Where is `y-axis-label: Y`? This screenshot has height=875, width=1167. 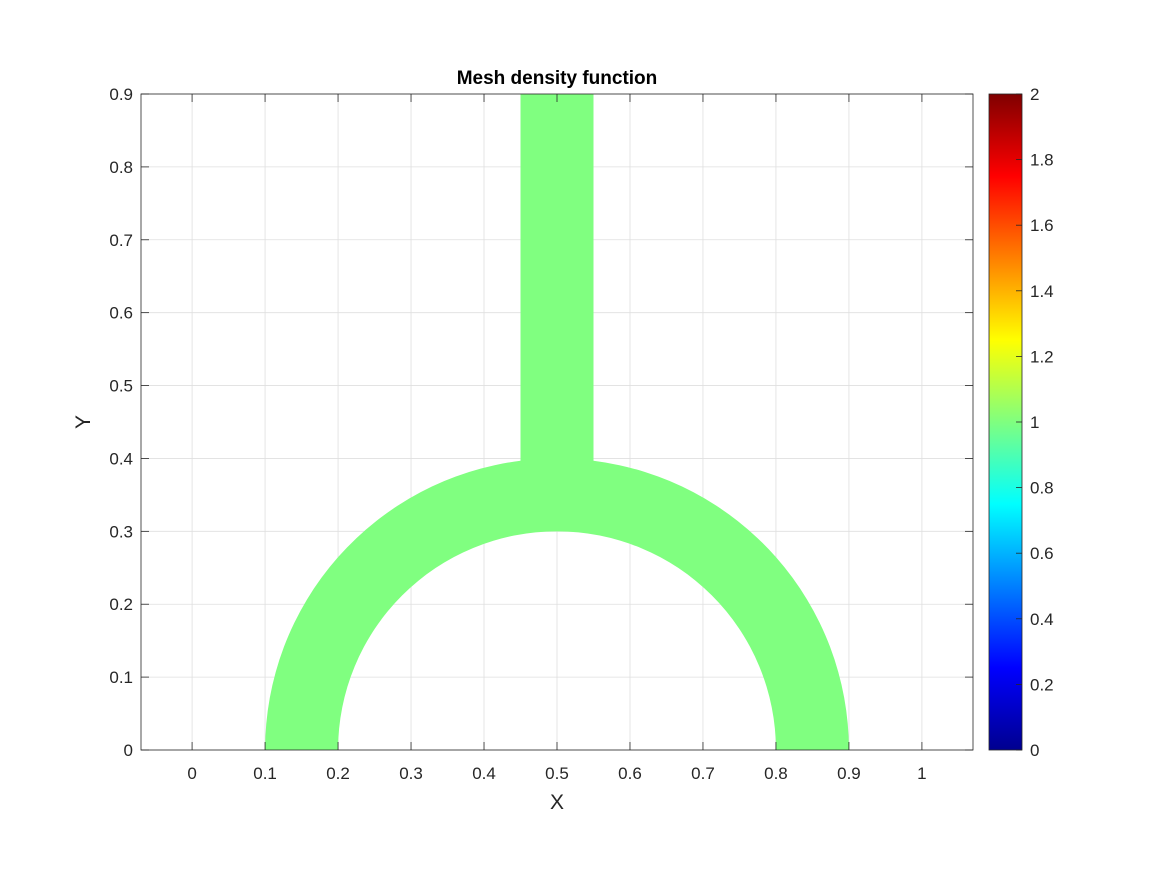 y-axis-label: Y is located at coordinates (83, 422).